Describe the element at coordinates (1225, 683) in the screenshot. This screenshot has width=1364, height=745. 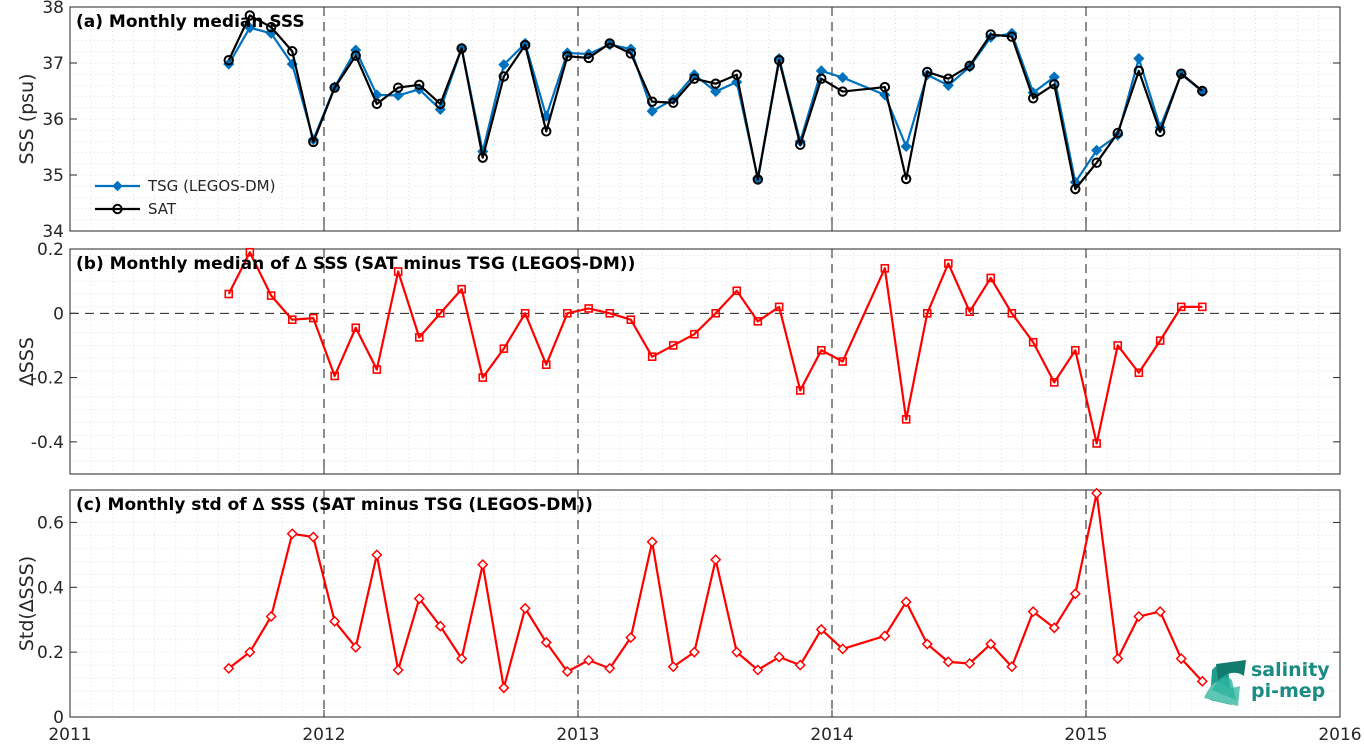
I see `logo-wave-icon` at that location.